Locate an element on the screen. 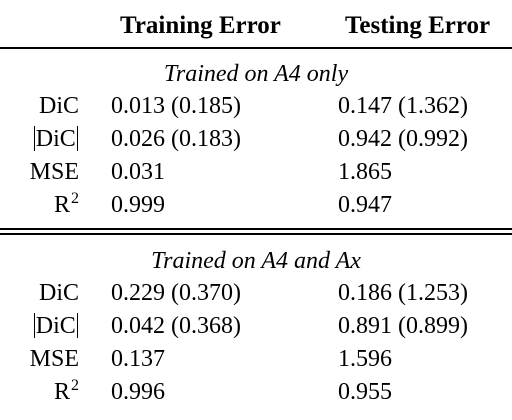 This screenshot has width=512, height=420. training-error-cell: 0.042 (0.368) is located at coordinates (176, 326).